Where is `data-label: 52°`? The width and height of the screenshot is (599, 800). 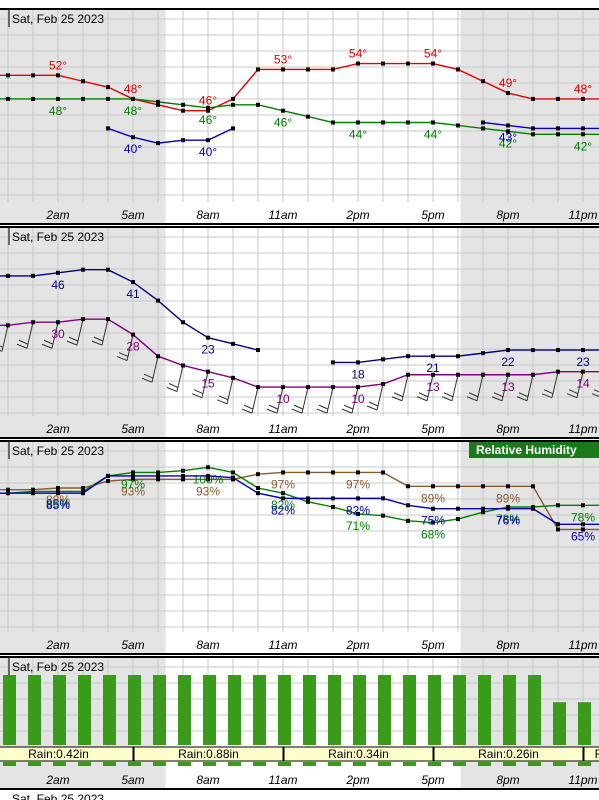
data-label: 52° is located at coordinates (58, 65).